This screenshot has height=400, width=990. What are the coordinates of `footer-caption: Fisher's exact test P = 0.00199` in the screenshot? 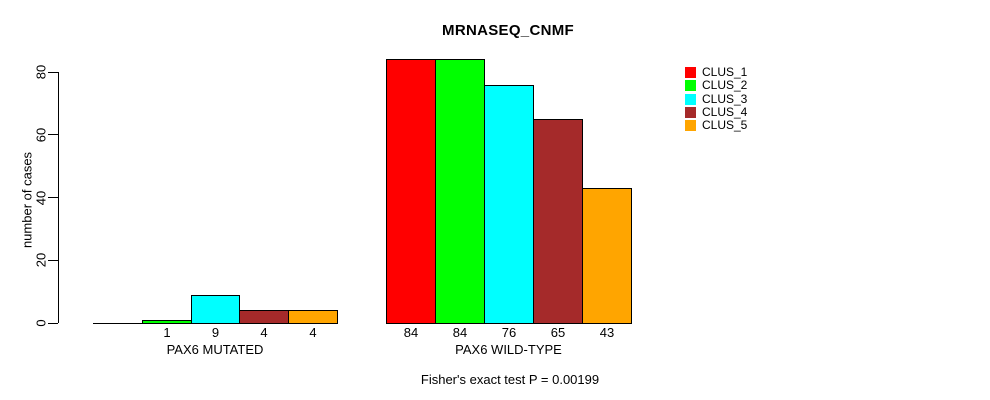 It's located at (510, 379).